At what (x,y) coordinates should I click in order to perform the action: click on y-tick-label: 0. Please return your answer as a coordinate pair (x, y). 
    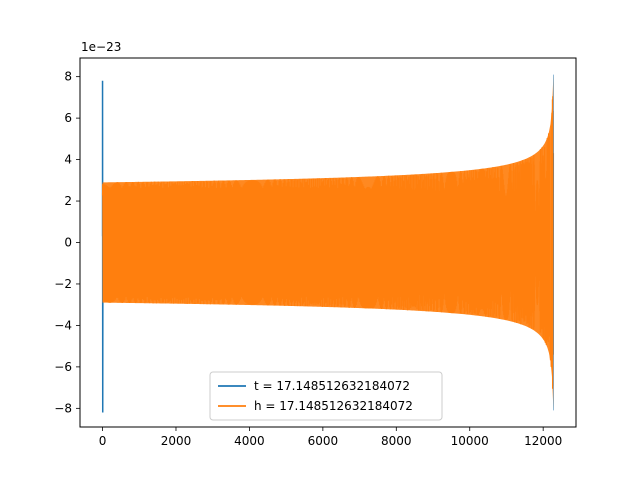
    Looking at the image, I should click on (68, 243).